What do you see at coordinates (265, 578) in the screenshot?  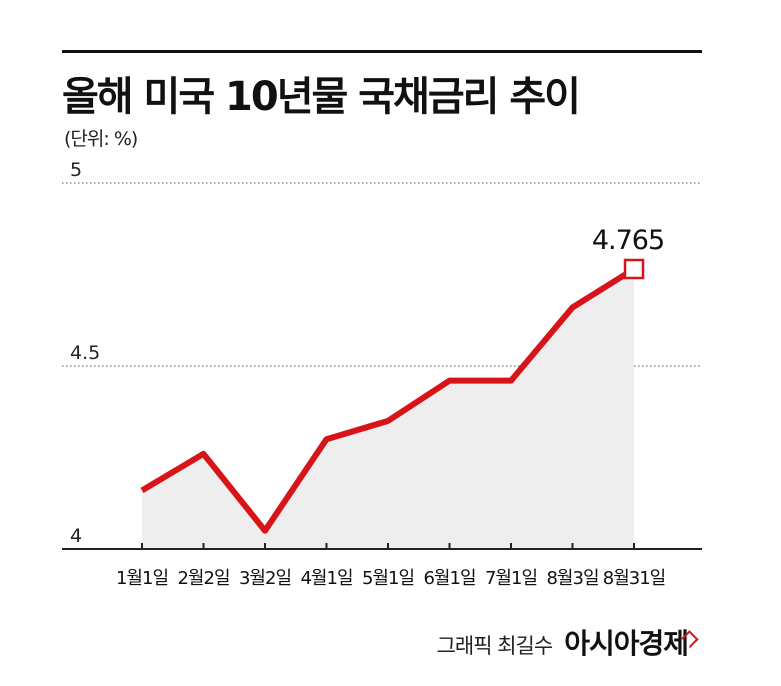 I see `x-tick-label: 3월2일` at bounding box center [265, 578].